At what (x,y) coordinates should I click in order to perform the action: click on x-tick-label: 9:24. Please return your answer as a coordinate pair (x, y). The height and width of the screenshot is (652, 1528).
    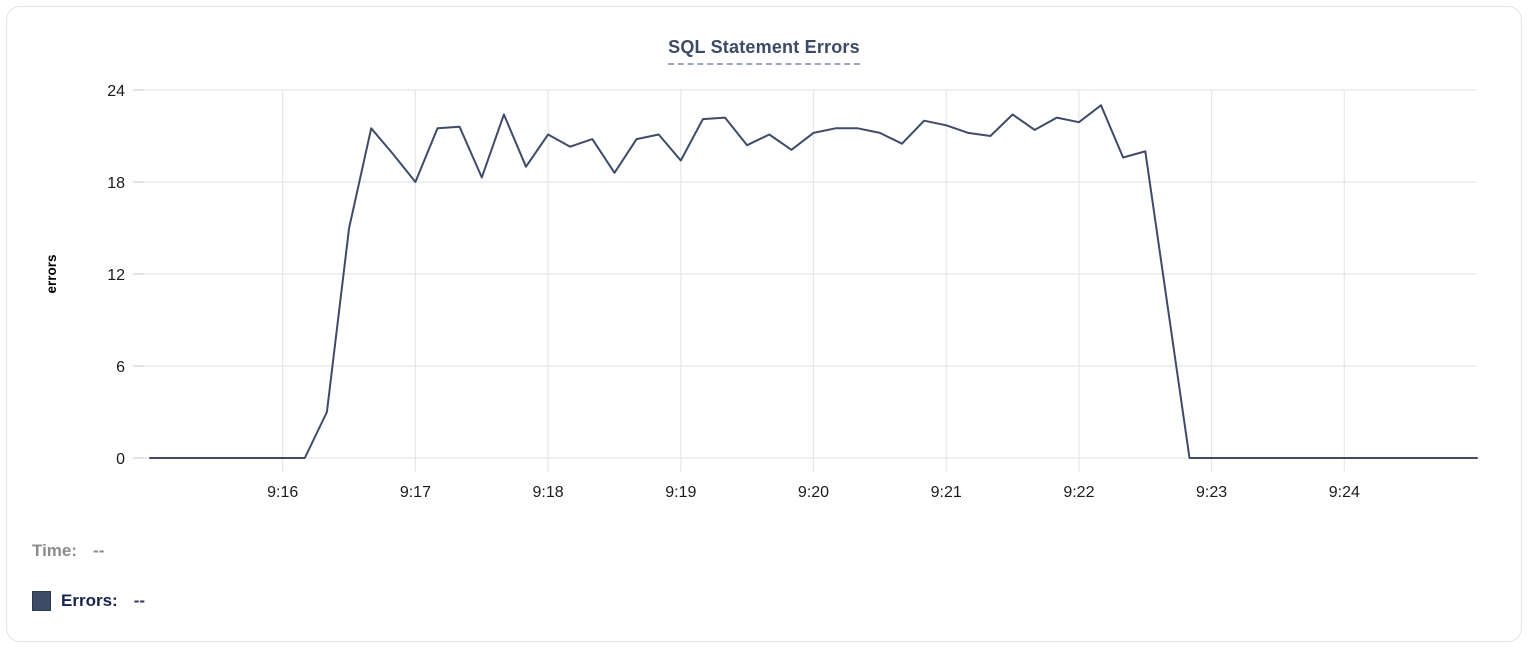
    Looking at the image, I should click on (1344, 492).